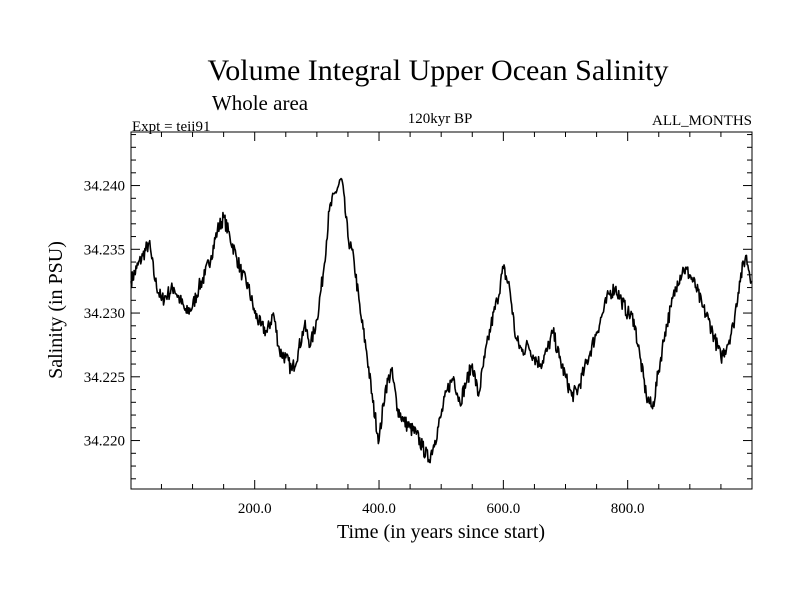  Describe the element at coordinates (379, 509) in the screenshot. I see `x-tick-label: 400.0` at that location.